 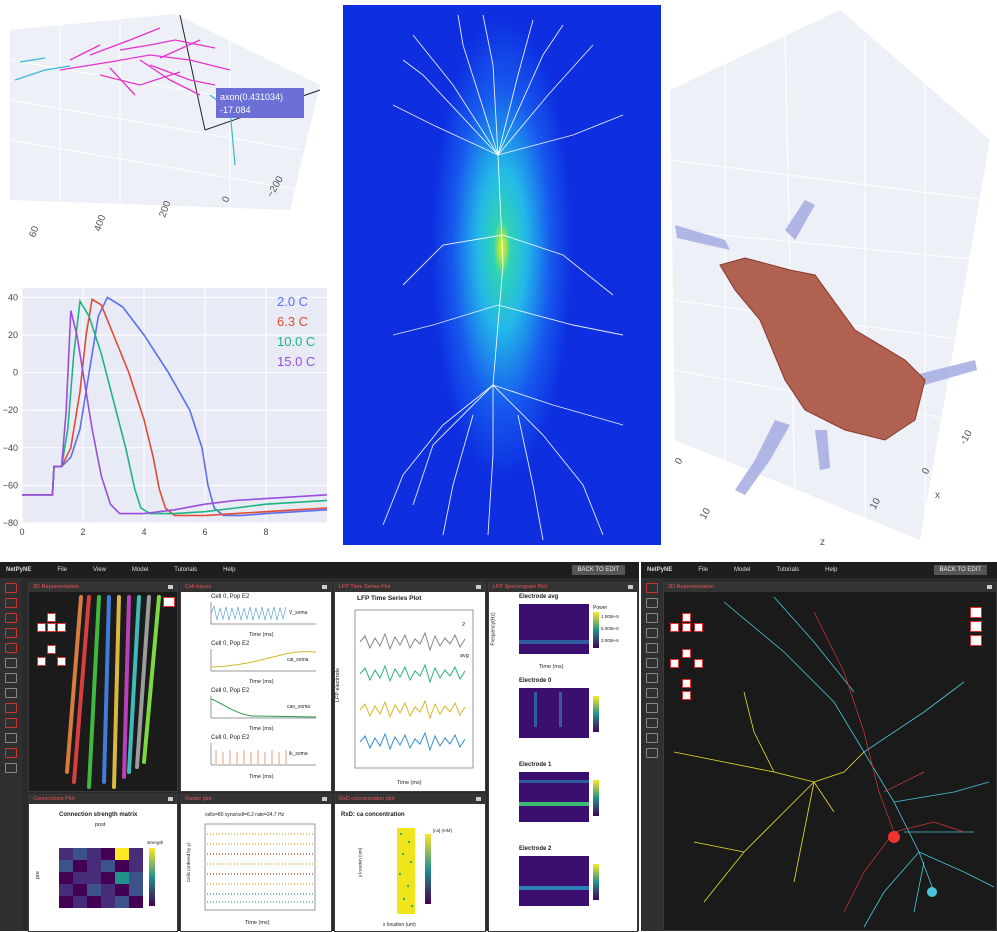 I want to click on x-tick-label: 0, so click(x=21, y=532).